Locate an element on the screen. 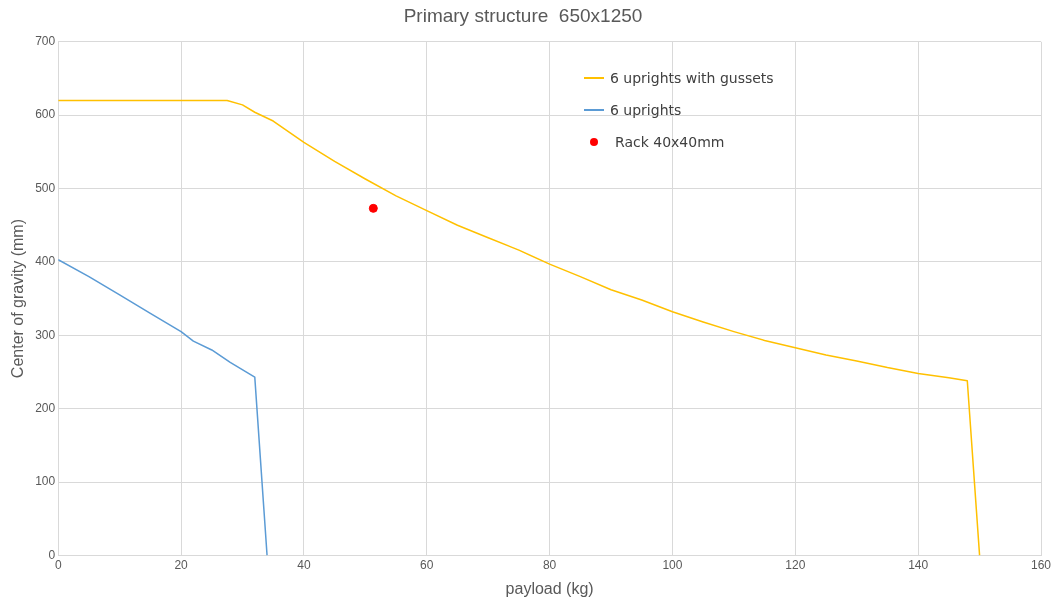 Image resolution: width=1059 pixels, height=608 pixels. y-tick-label: 500 is located at coordinates (45, 187).